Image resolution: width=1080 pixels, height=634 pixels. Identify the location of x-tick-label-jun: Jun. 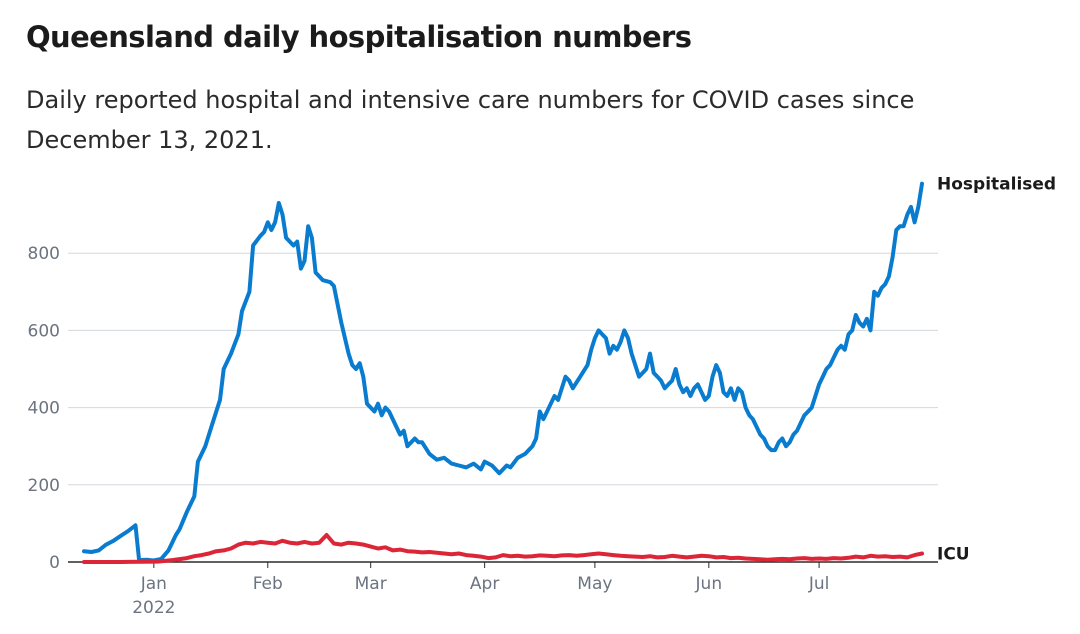
(709, 584).